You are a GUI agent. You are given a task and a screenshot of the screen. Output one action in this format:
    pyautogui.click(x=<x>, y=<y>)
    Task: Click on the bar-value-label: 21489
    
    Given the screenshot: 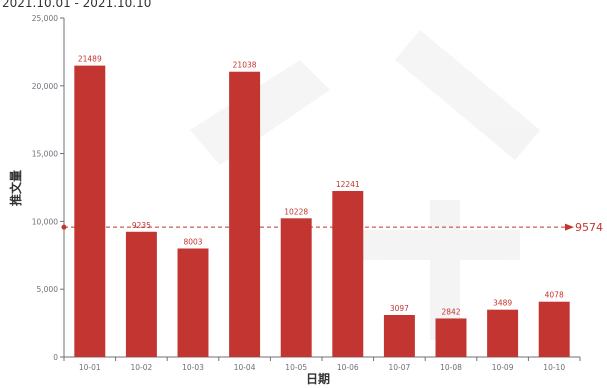 What is the action you would take?
    pyautogui.click(x=90, y=59)
    